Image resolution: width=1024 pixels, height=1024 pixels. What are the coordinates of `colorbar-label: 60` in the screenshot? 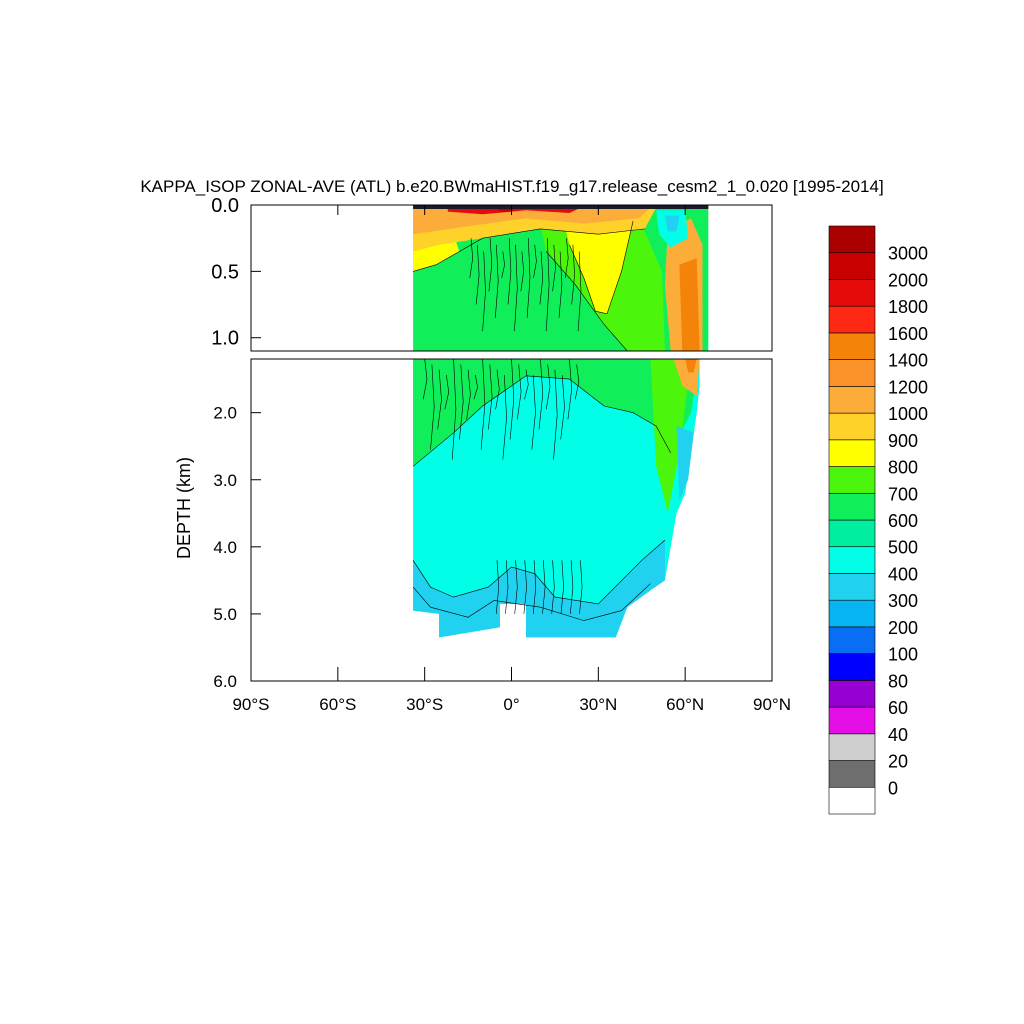 It's located at (898, 708).